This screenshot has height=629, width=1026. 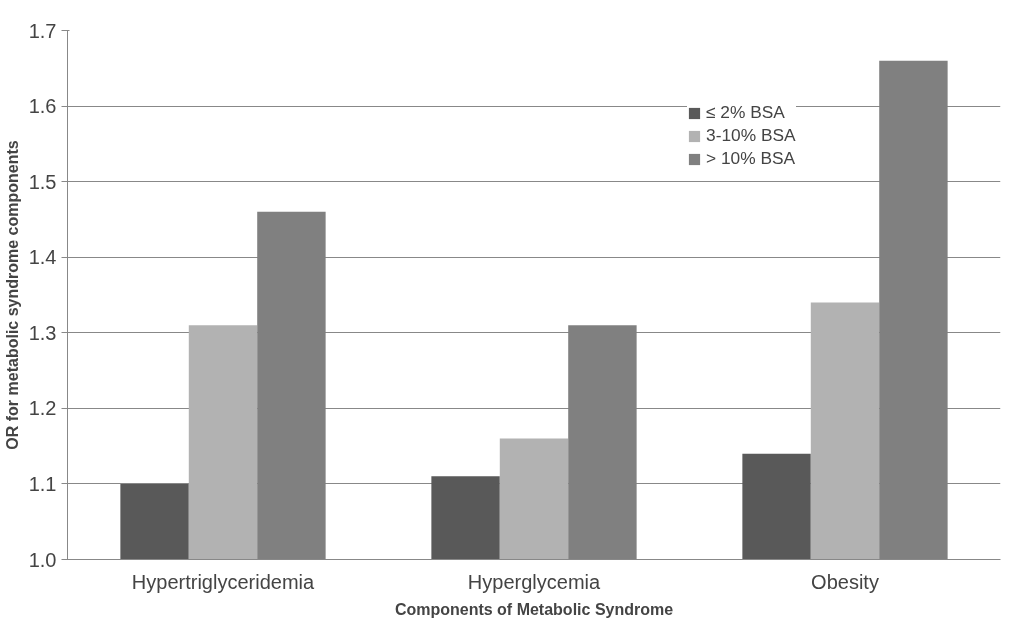 I want to click on x-axis-title: Components of Metabolic Syndrome, so click(x=534, y=609).